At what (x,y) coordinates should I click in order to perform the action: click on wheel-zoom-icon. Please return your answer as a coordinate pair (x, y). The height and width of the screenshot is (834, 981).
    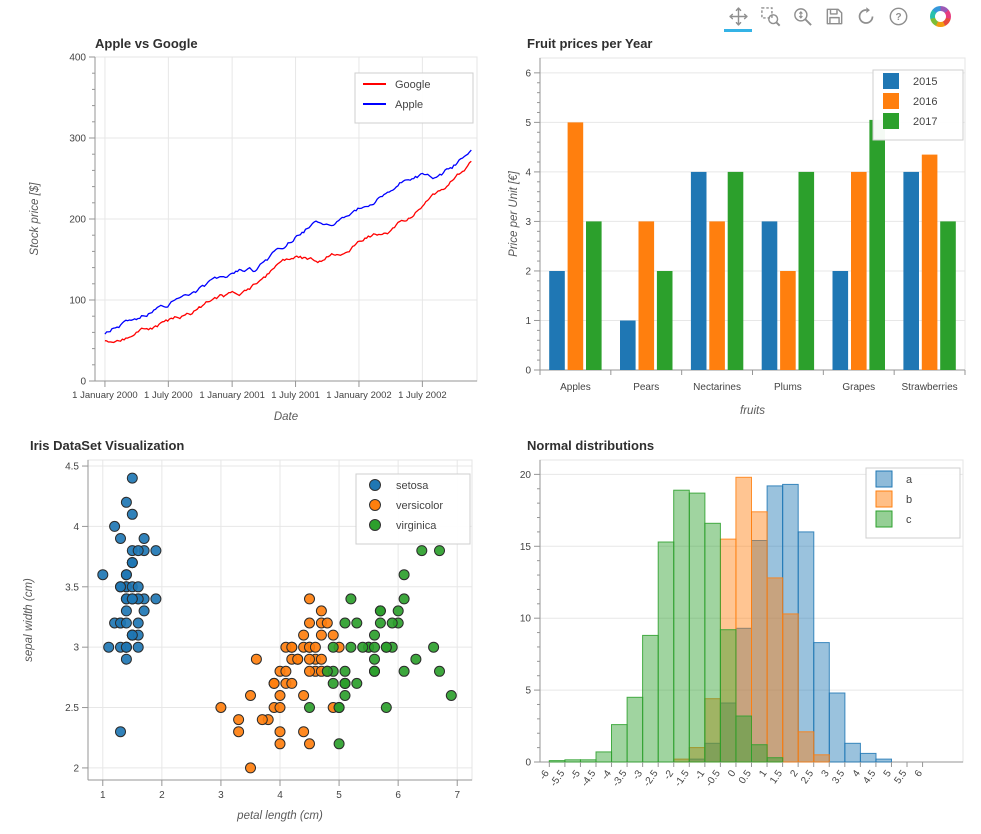
    Looking at the image, I should click on (802, 17).